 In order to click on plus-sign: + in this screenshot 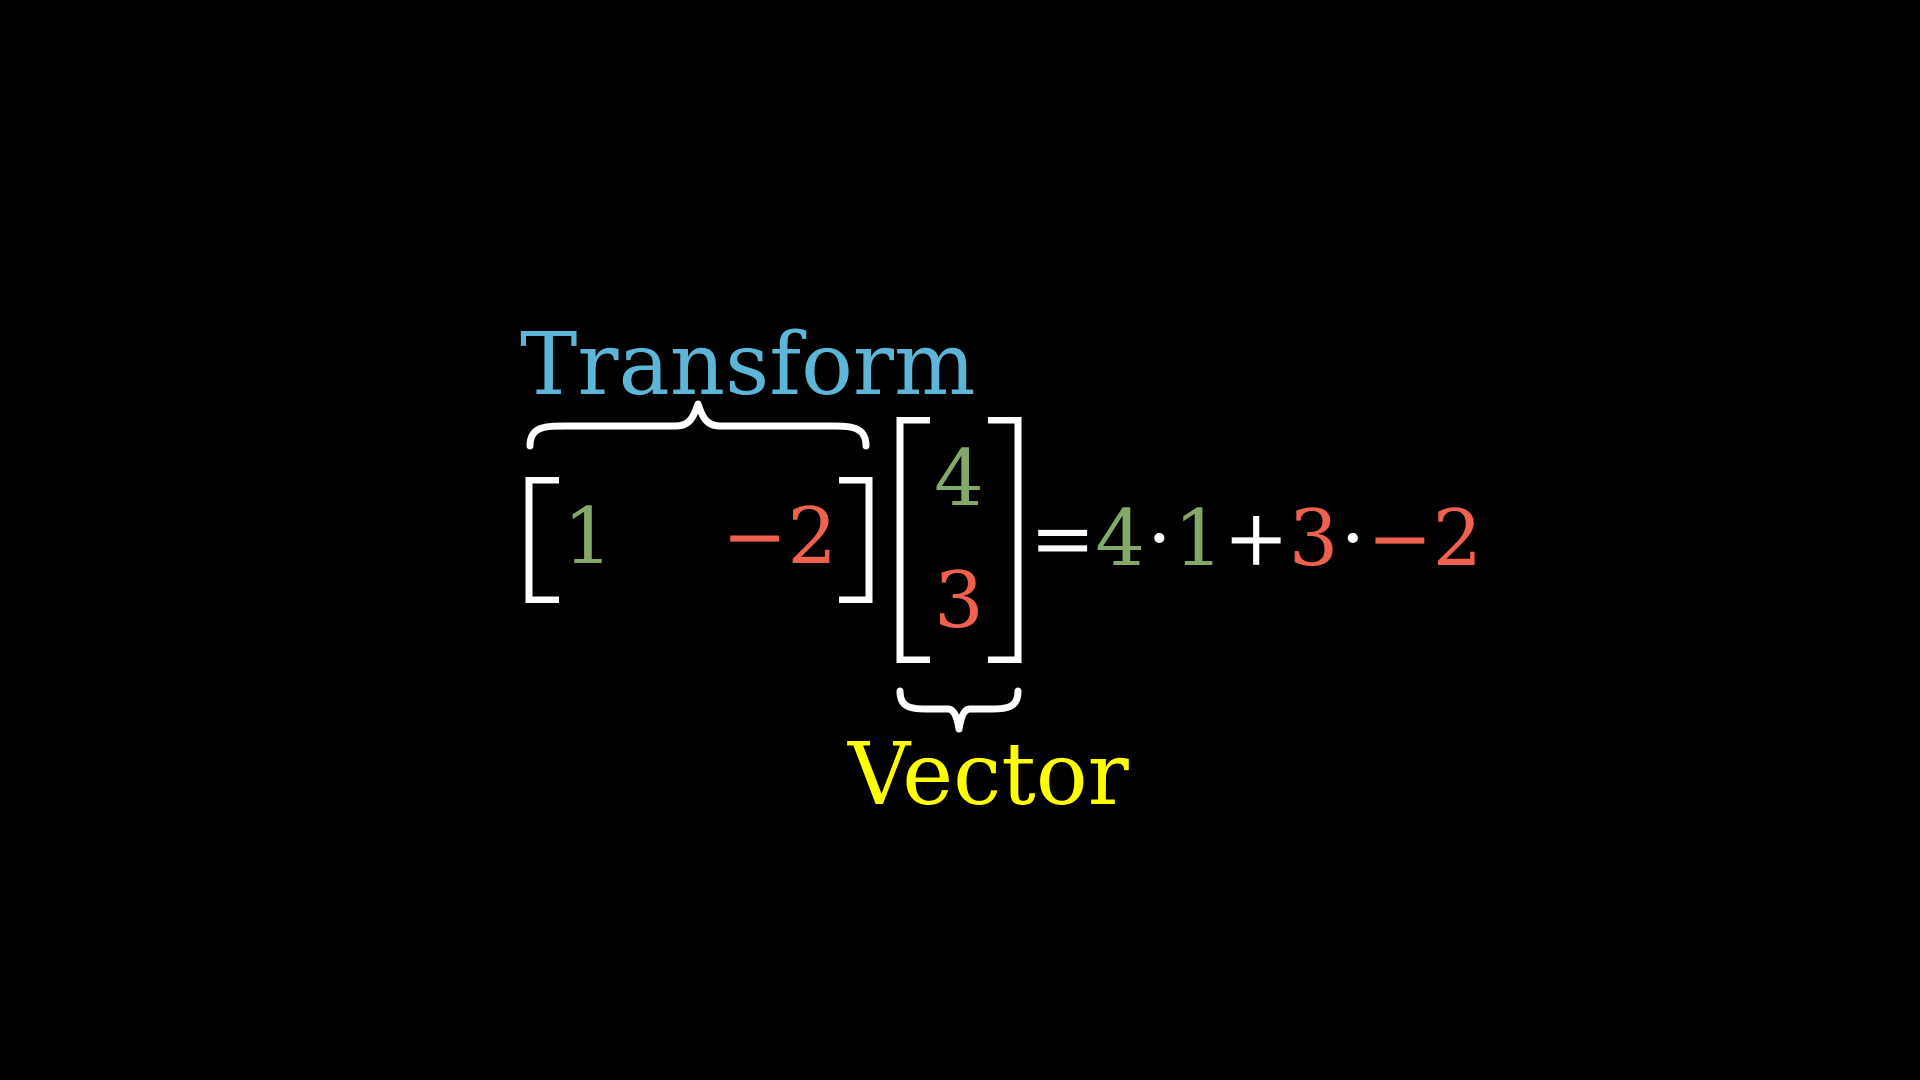, I will do `click(1256, 539)`.